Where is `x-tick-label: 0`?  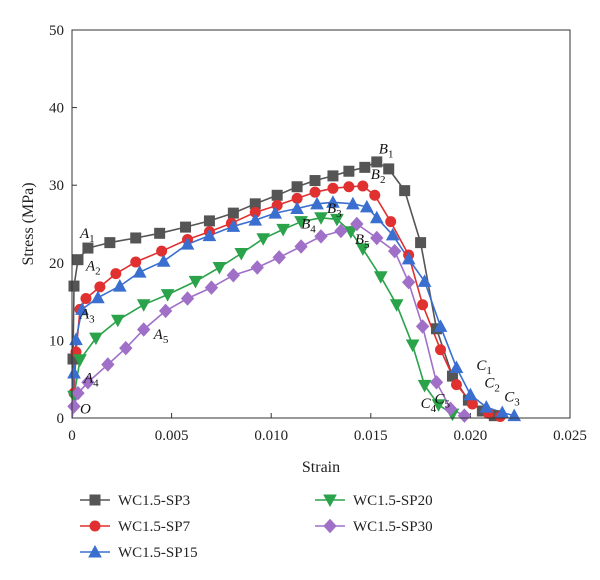 x-tick-label: 0 is located at coordinates (72, 436).